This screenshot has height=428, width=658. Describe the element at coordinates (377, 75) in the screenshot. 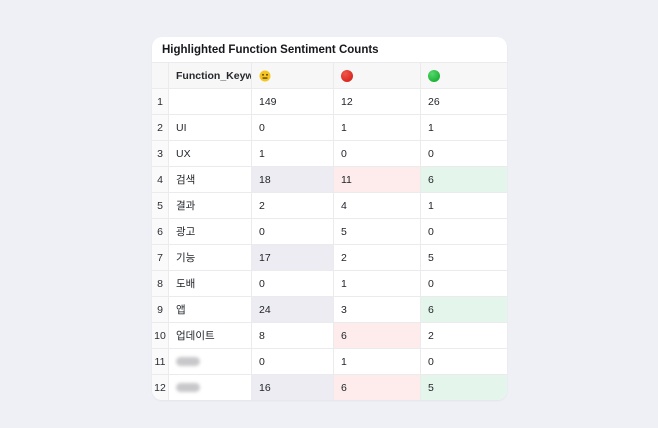

I see `header-negative` at that location.